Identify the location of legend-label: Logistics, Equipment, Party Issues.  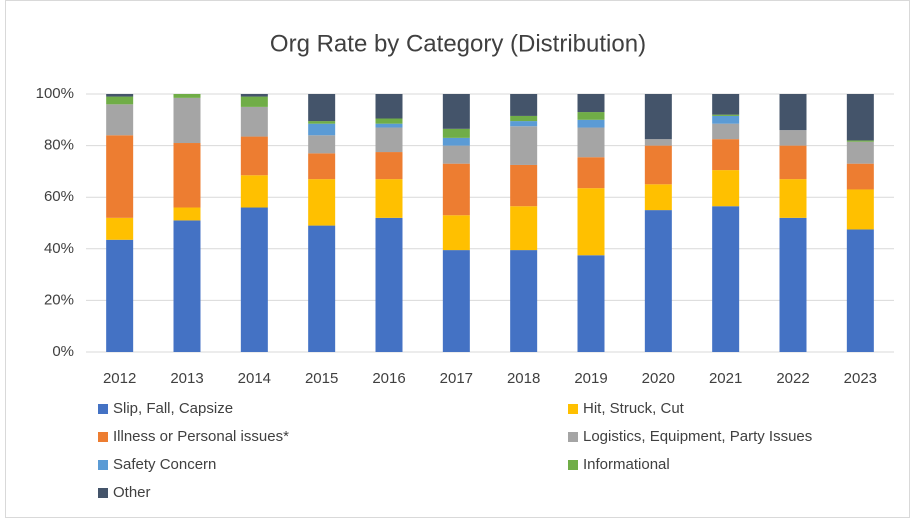
(697, 436).